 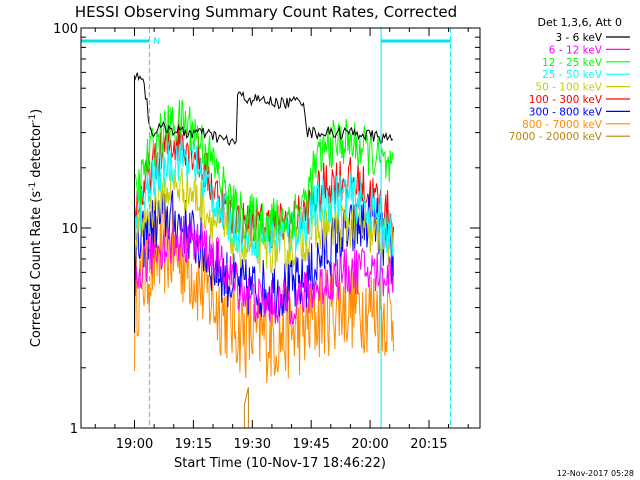 I want to click on legend-label-12-25-kev: 12 - 25 keV, so click(x=572, y=63).